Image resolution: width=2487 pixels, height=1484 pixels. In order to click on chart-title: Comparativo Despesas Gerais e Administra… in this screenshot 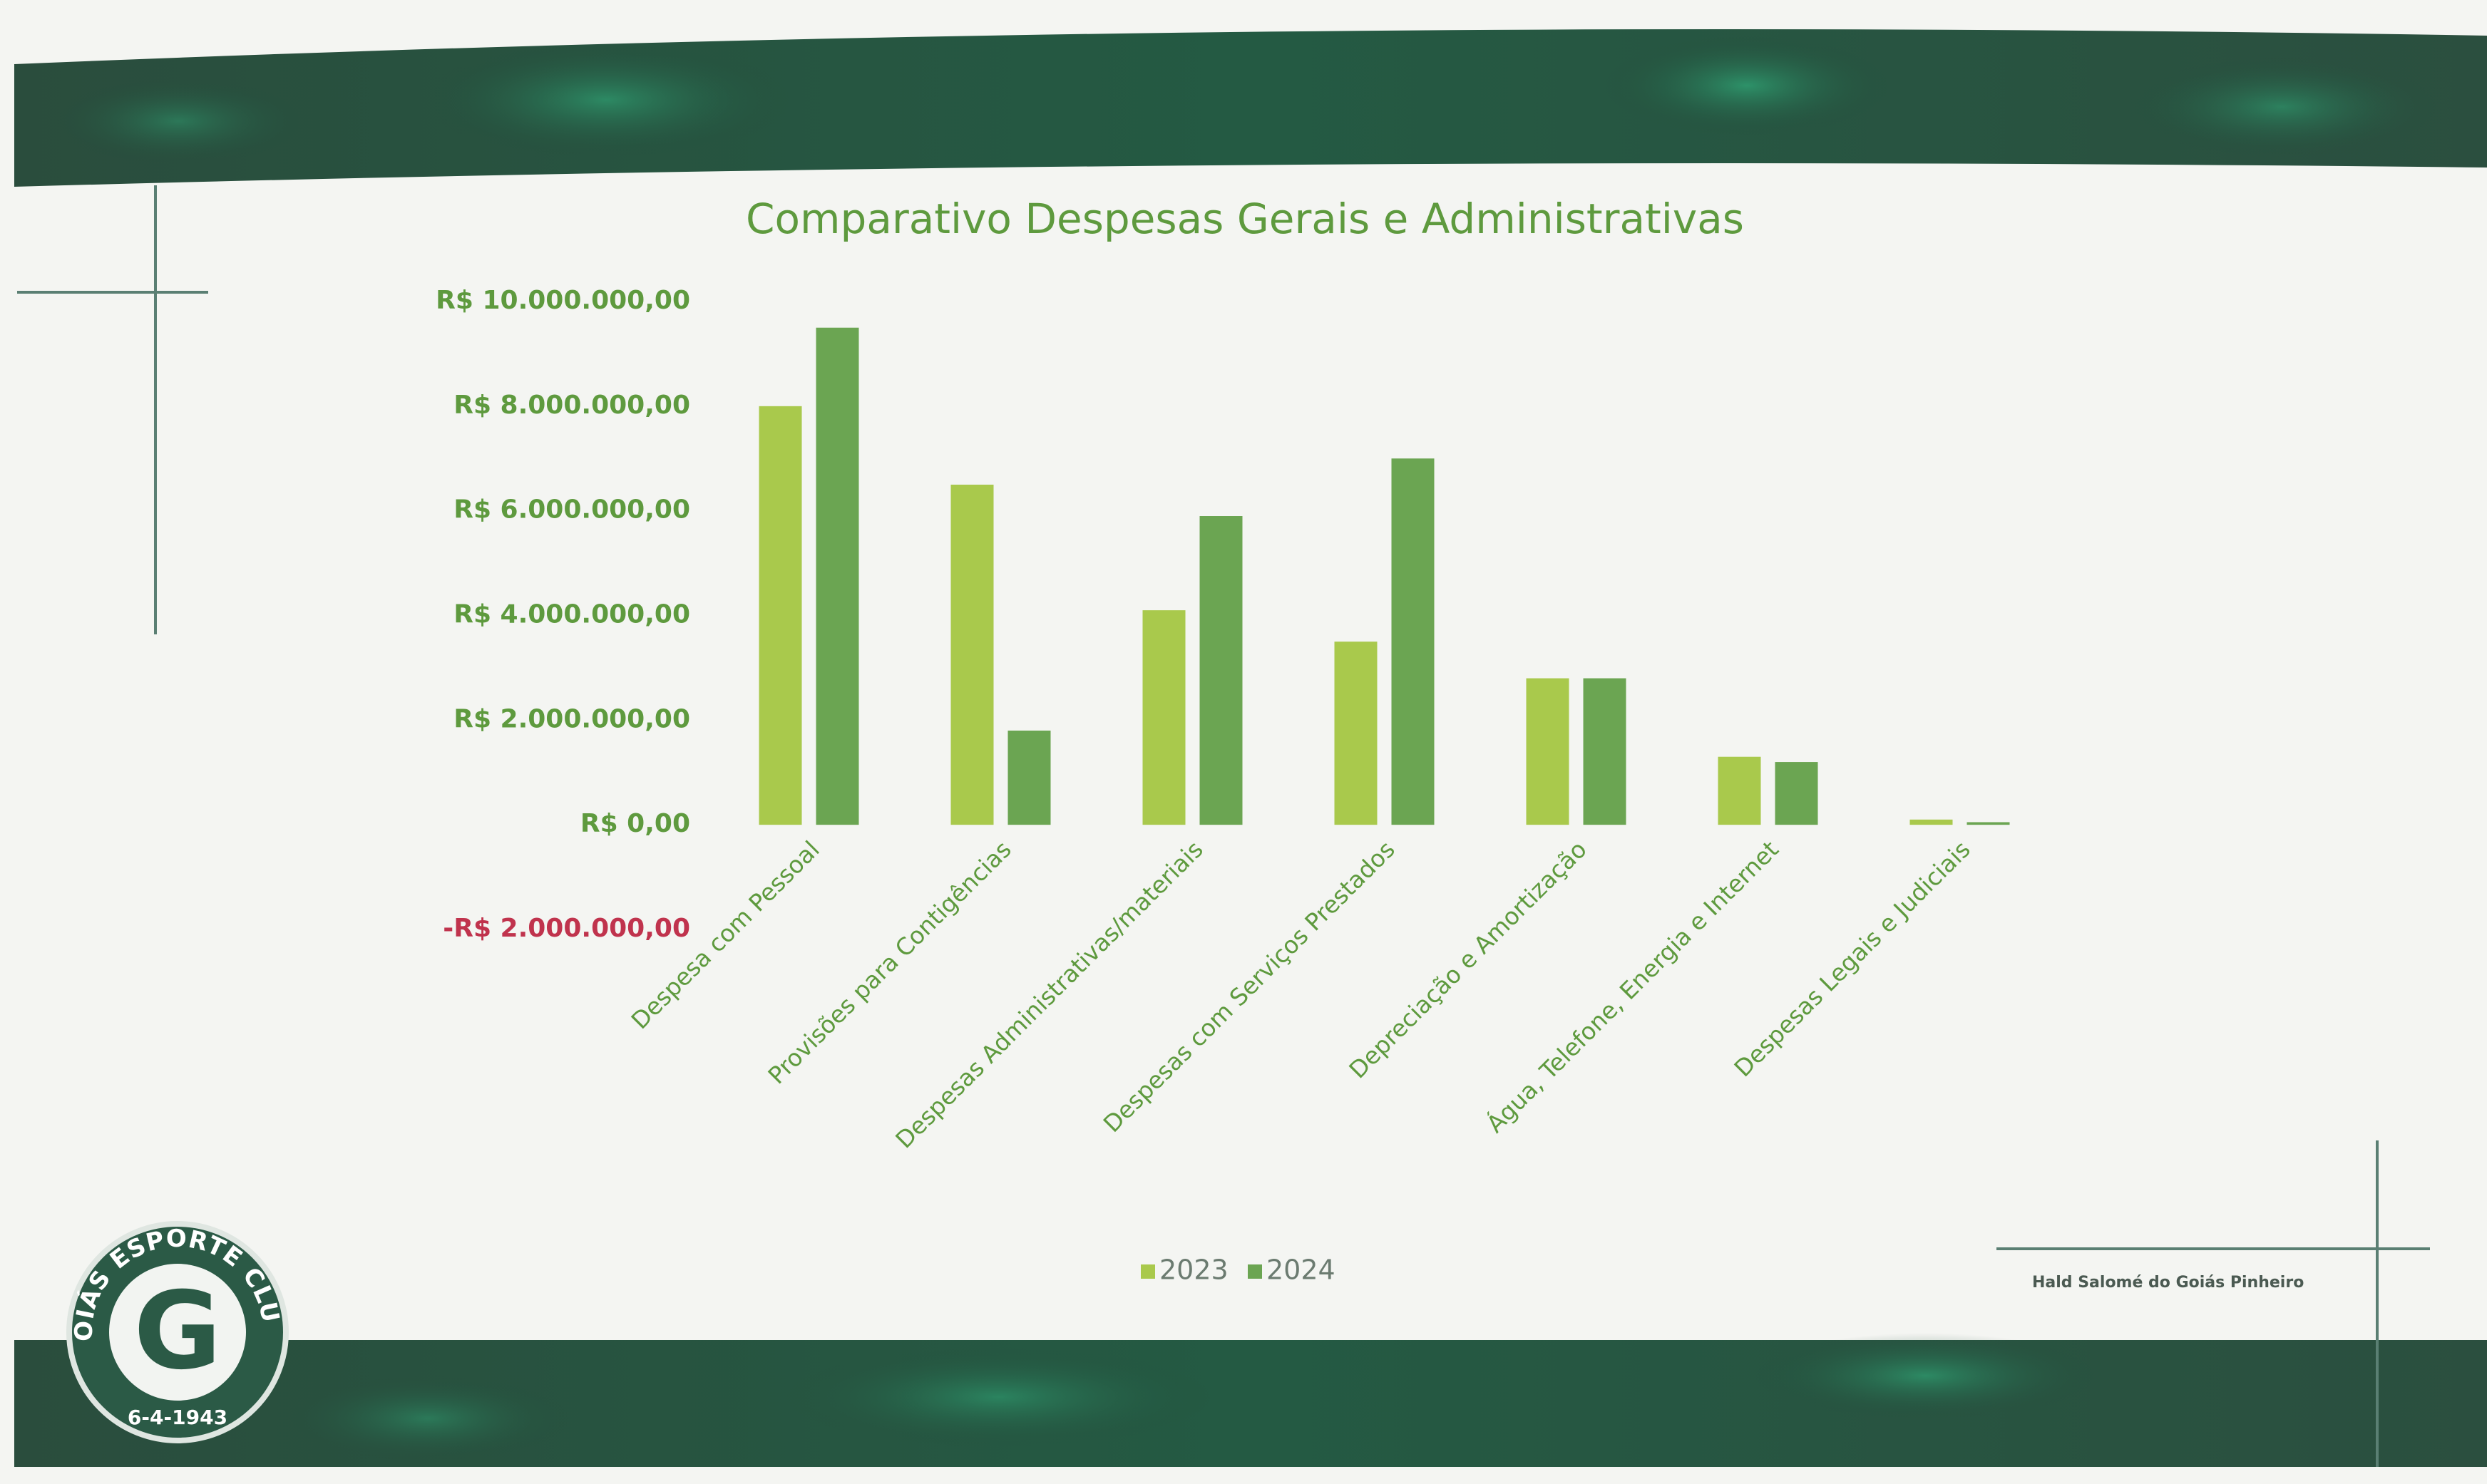, I will do `click(1245, 219)`.